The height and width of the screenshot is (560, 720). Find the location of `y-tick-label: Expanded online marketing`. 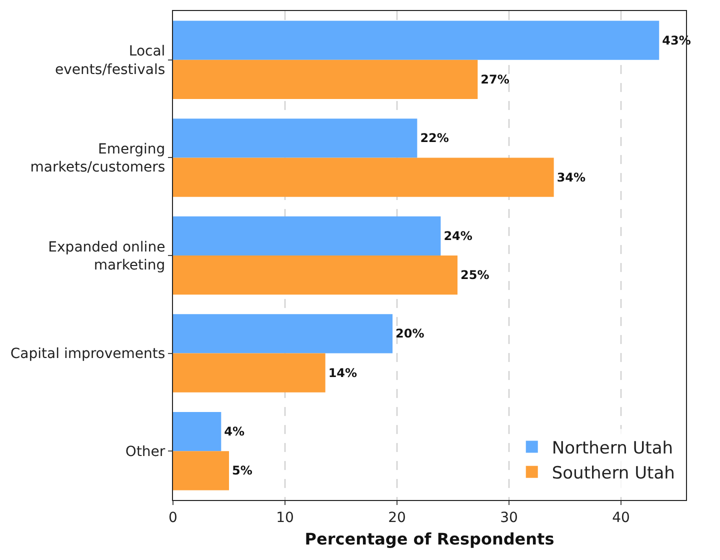

y-tick-label: Expanded online marketing is located at coordinates (107, 256).